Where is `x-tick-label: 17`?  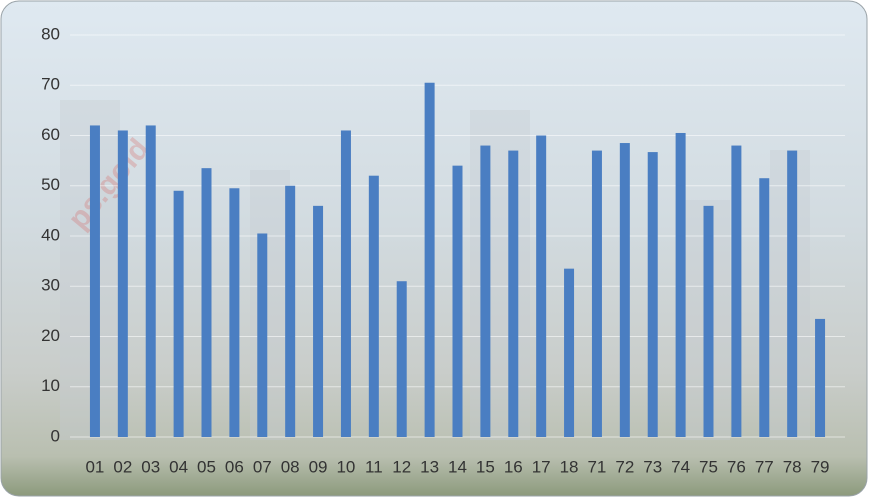
x-tick-label: 17 is located at coordinates (541, 466).